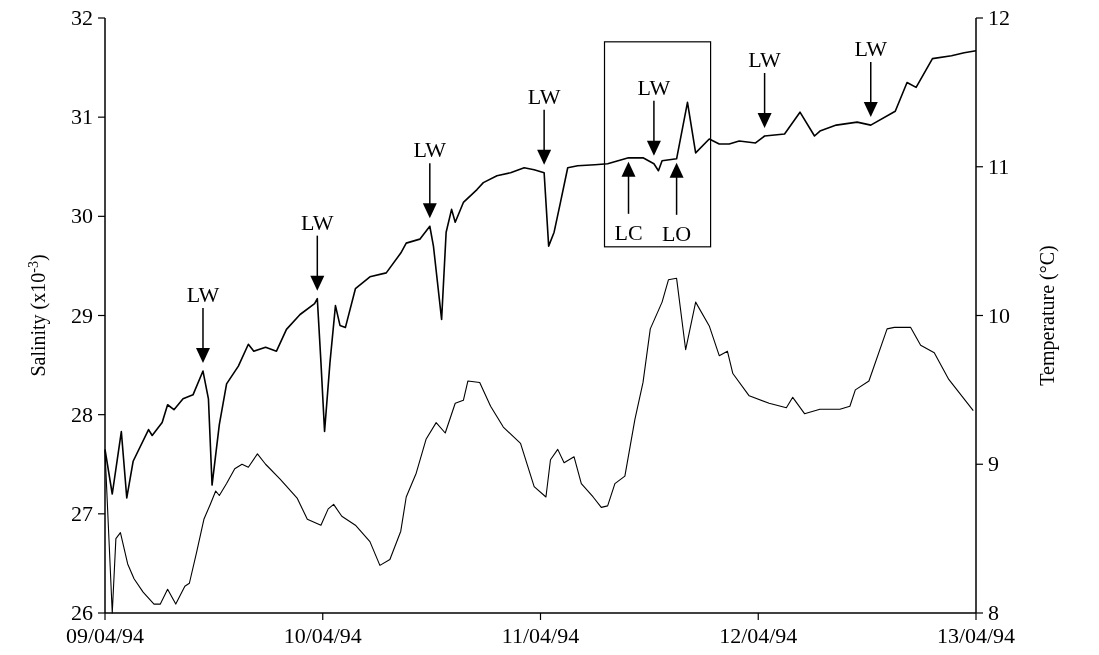 Image resolution: width=1099 pixels, height=655 pixels. I want to click on y2-tick-label: 11, so click(999, 166).